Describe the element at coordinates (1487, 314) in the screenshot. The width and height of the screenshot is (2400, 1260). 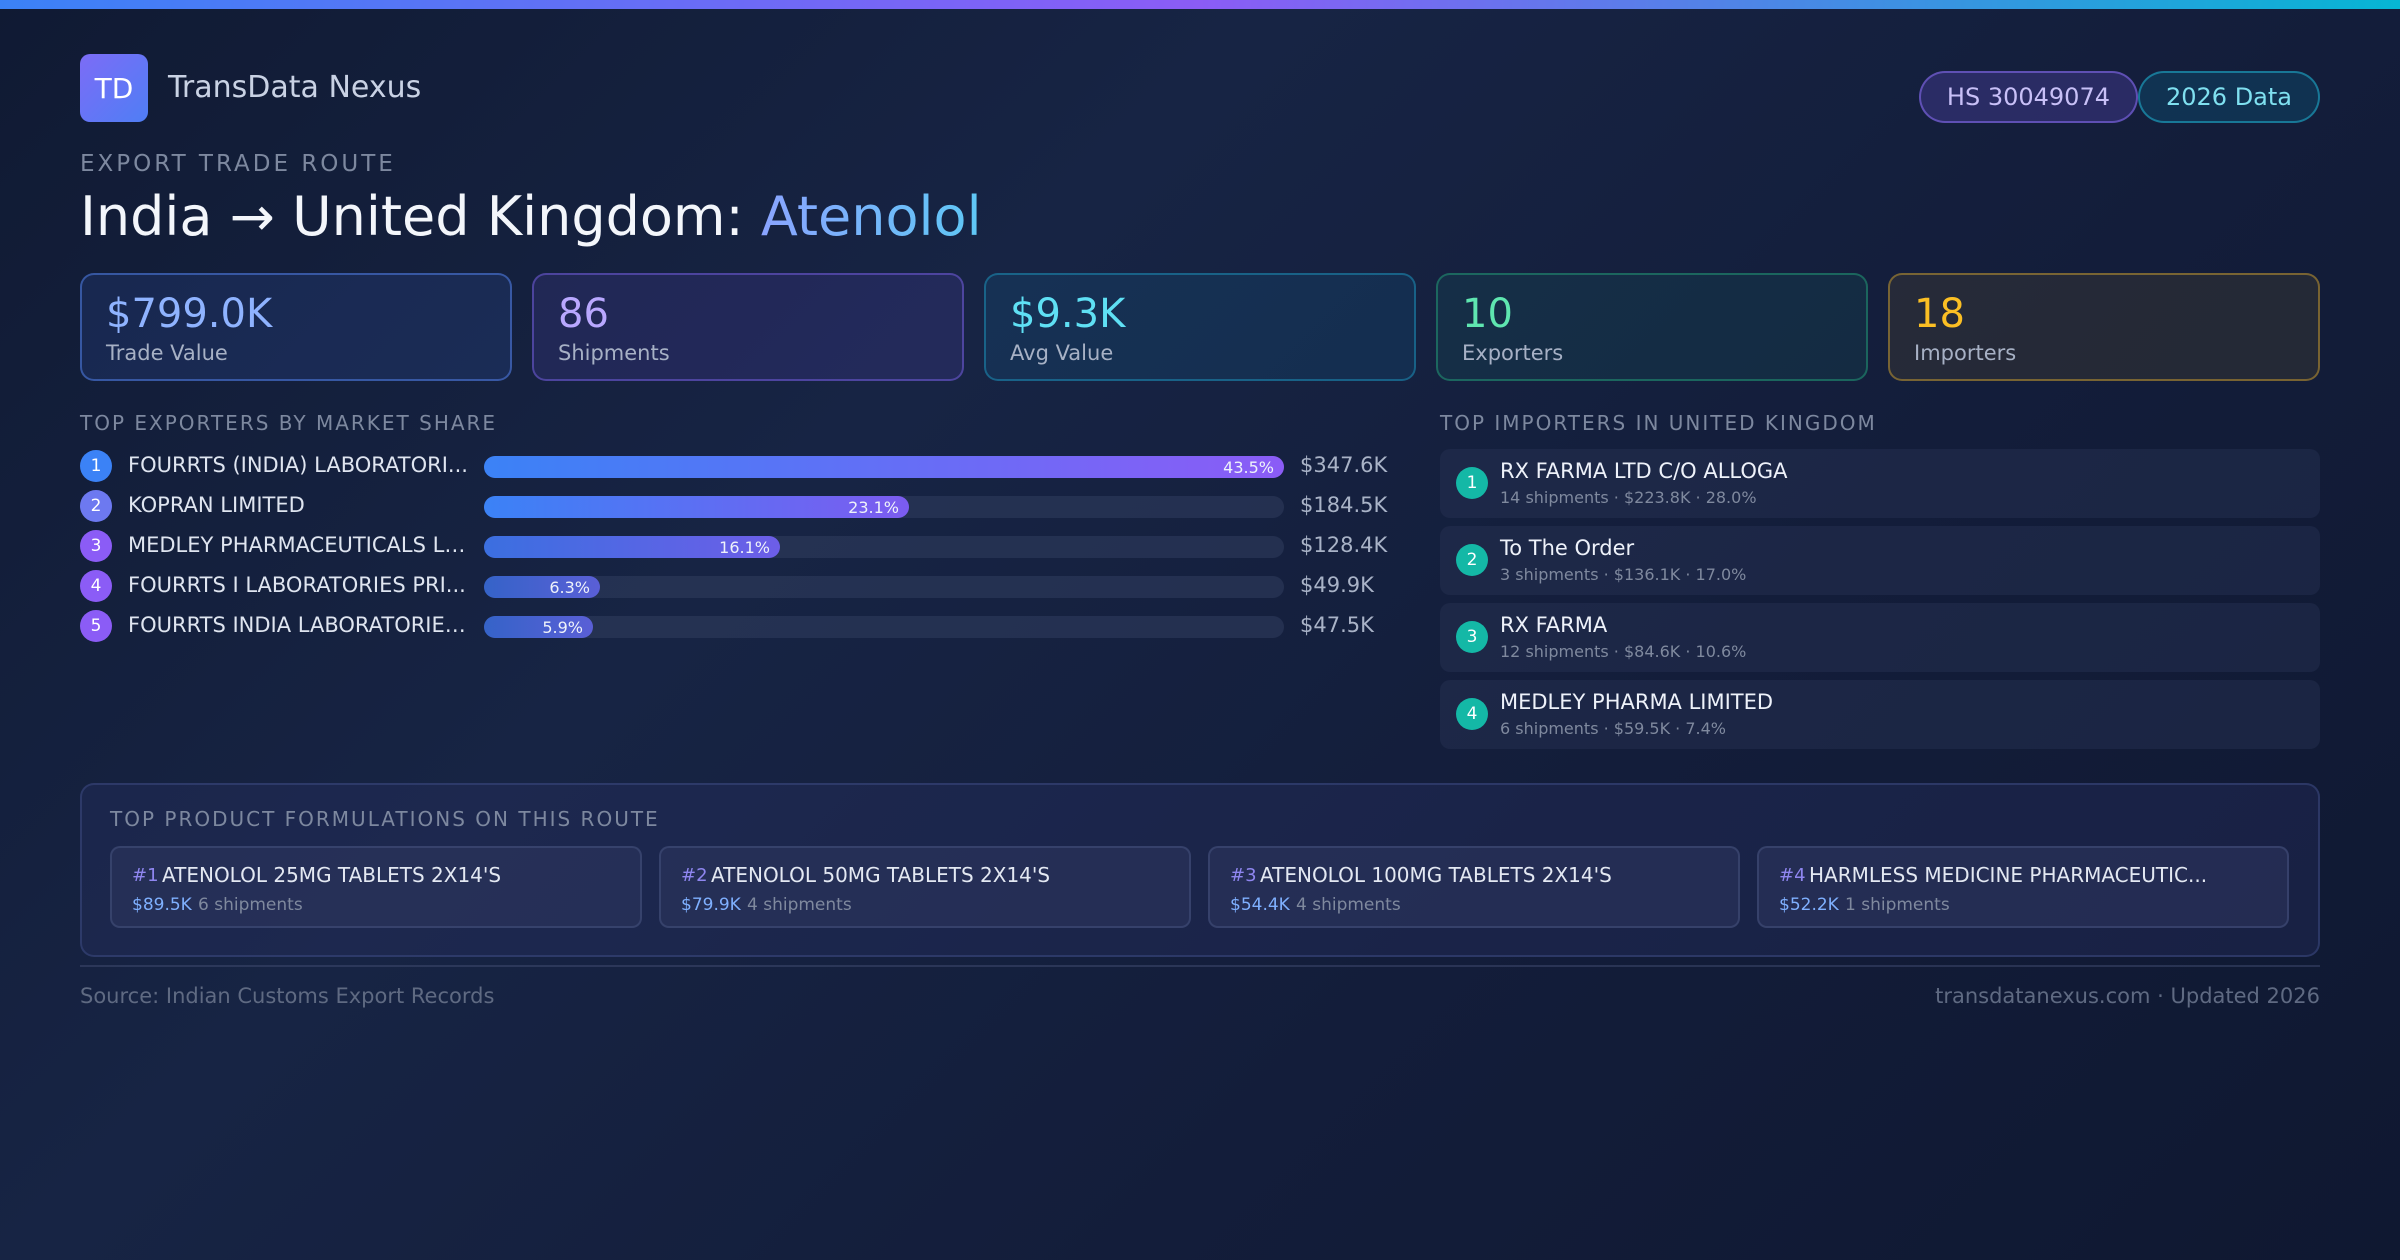
I see `stat-value: 10` at that location.